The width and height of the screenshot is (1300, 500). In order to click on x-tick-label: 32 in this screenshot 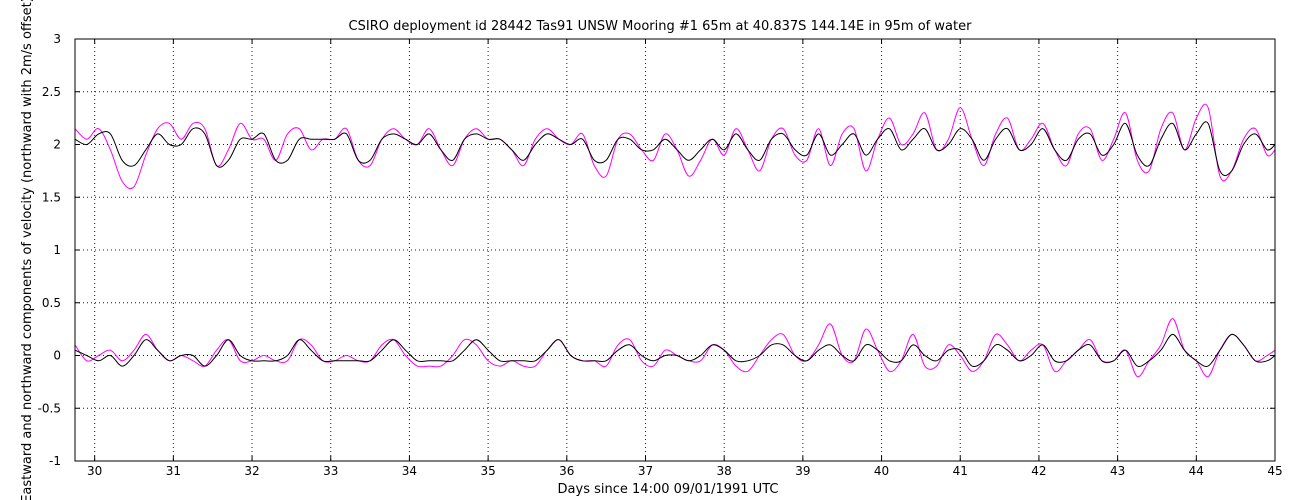, I will do `click(251, 471)`.